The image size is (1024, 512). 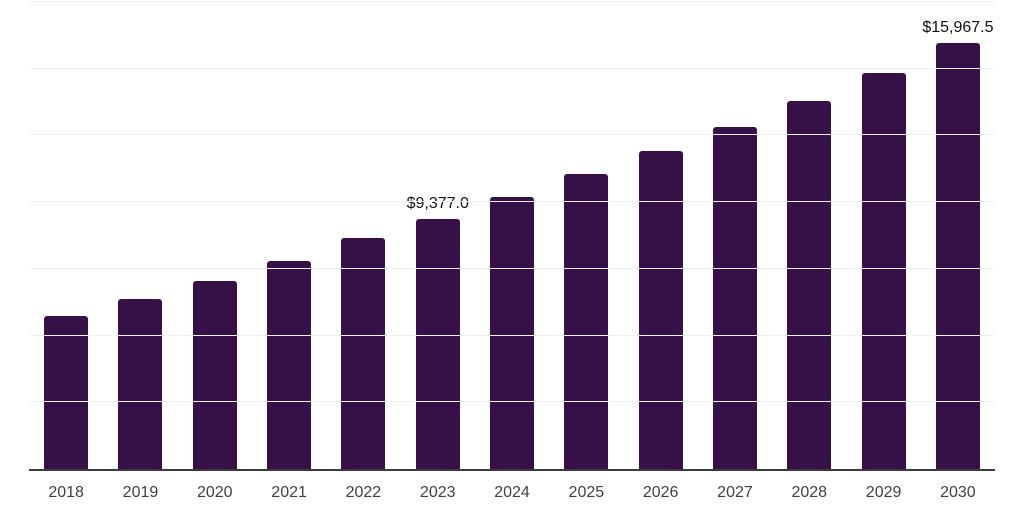 I want to click on bar-slot-2029, so click(x=883, y=235).